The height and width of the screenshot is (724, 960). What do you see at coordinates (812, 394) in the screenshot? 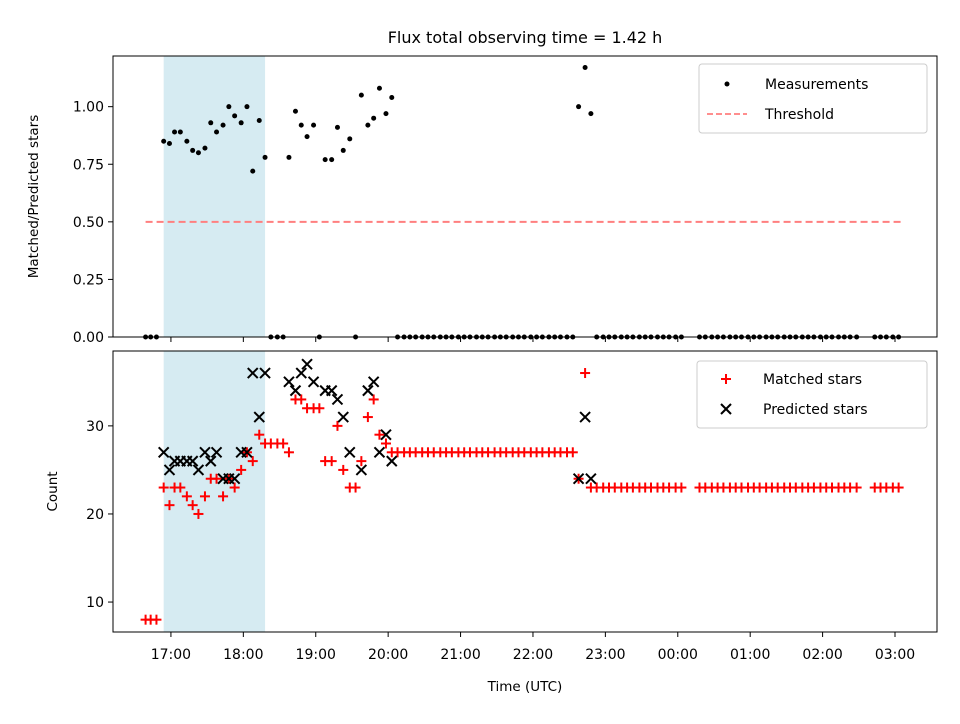
I see `bottom-legend-box` at bounding box center [812, 394].